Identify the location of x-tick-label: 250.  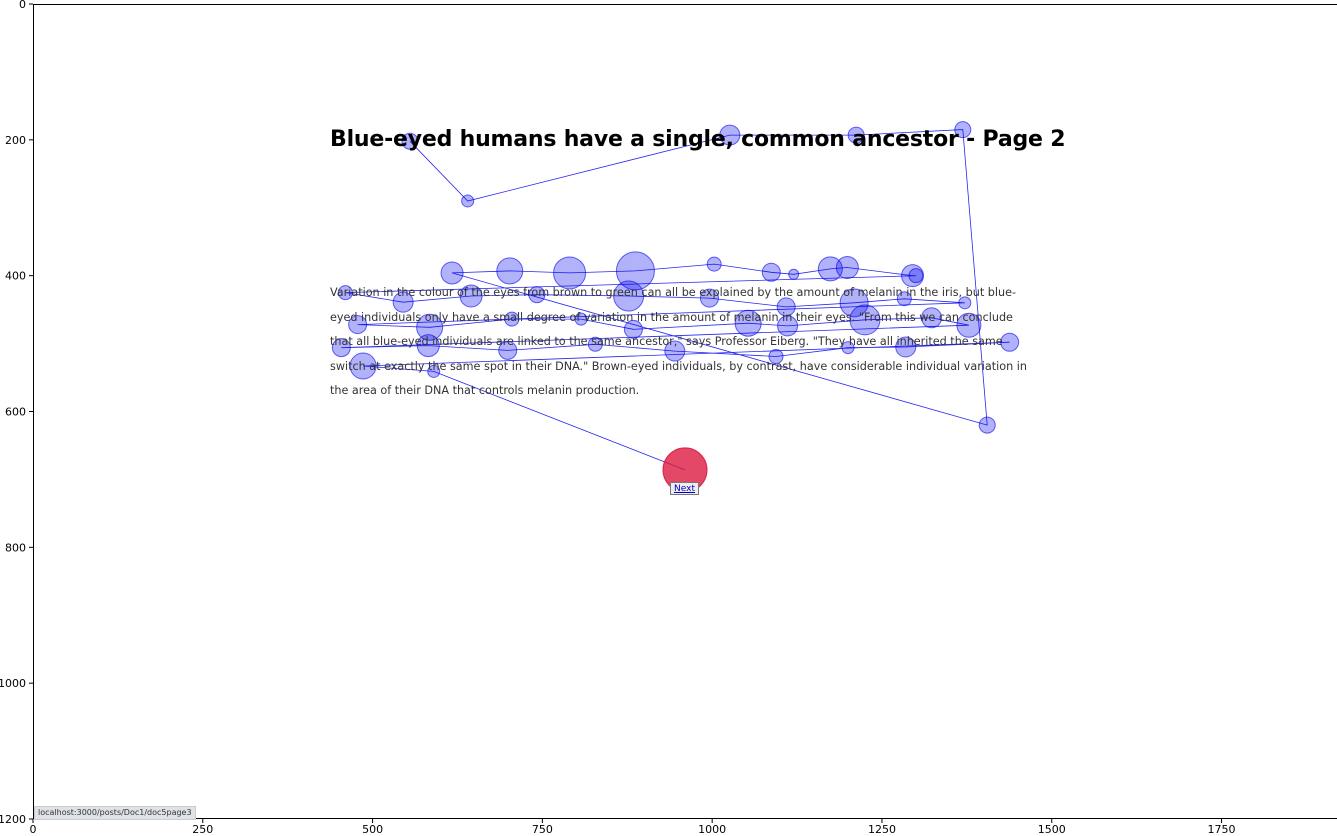
(202, 829).